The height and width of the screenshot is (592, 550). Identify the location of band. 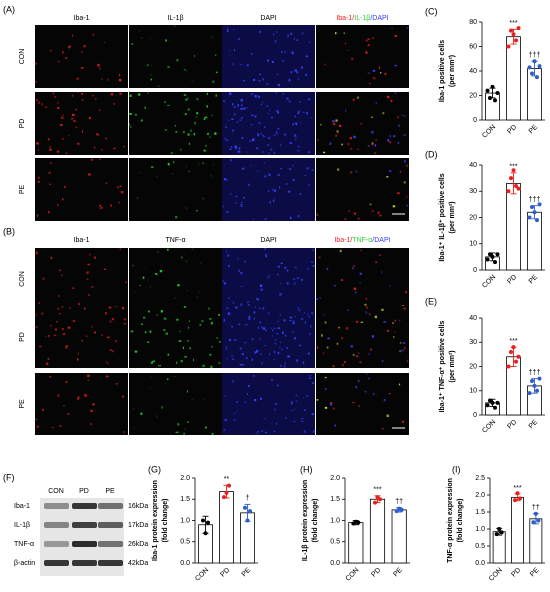
(56, 506).